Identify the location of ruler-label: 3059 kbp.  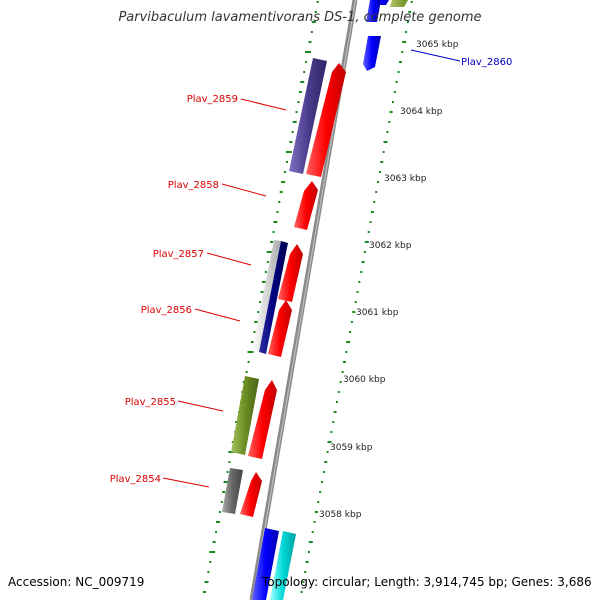
(351, 448).